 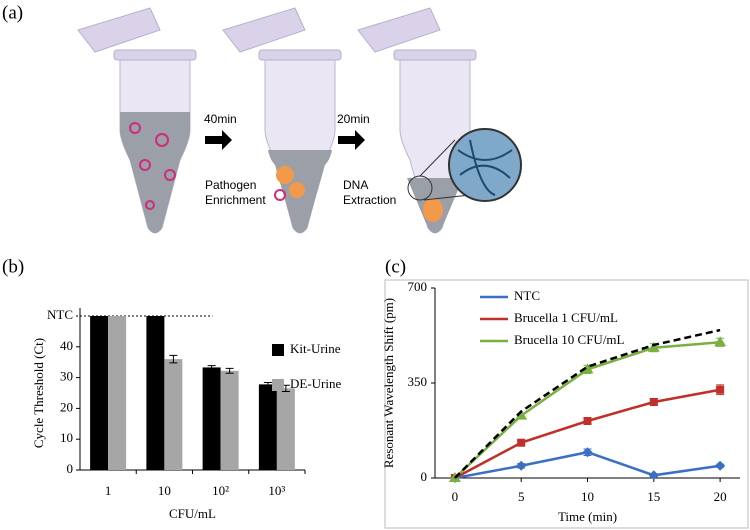 I want to click on y-tick-label: 20, so click(x=66, y=406).